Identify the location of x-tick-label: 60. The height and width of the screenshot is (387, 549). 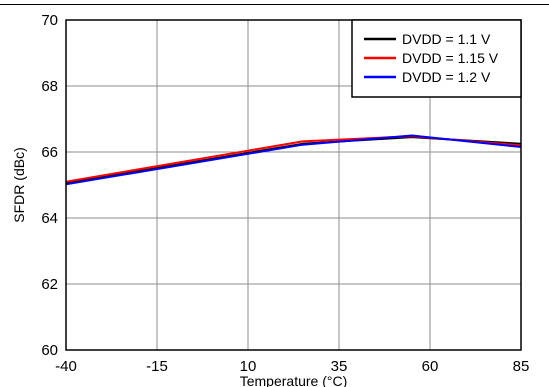
(430, 366).